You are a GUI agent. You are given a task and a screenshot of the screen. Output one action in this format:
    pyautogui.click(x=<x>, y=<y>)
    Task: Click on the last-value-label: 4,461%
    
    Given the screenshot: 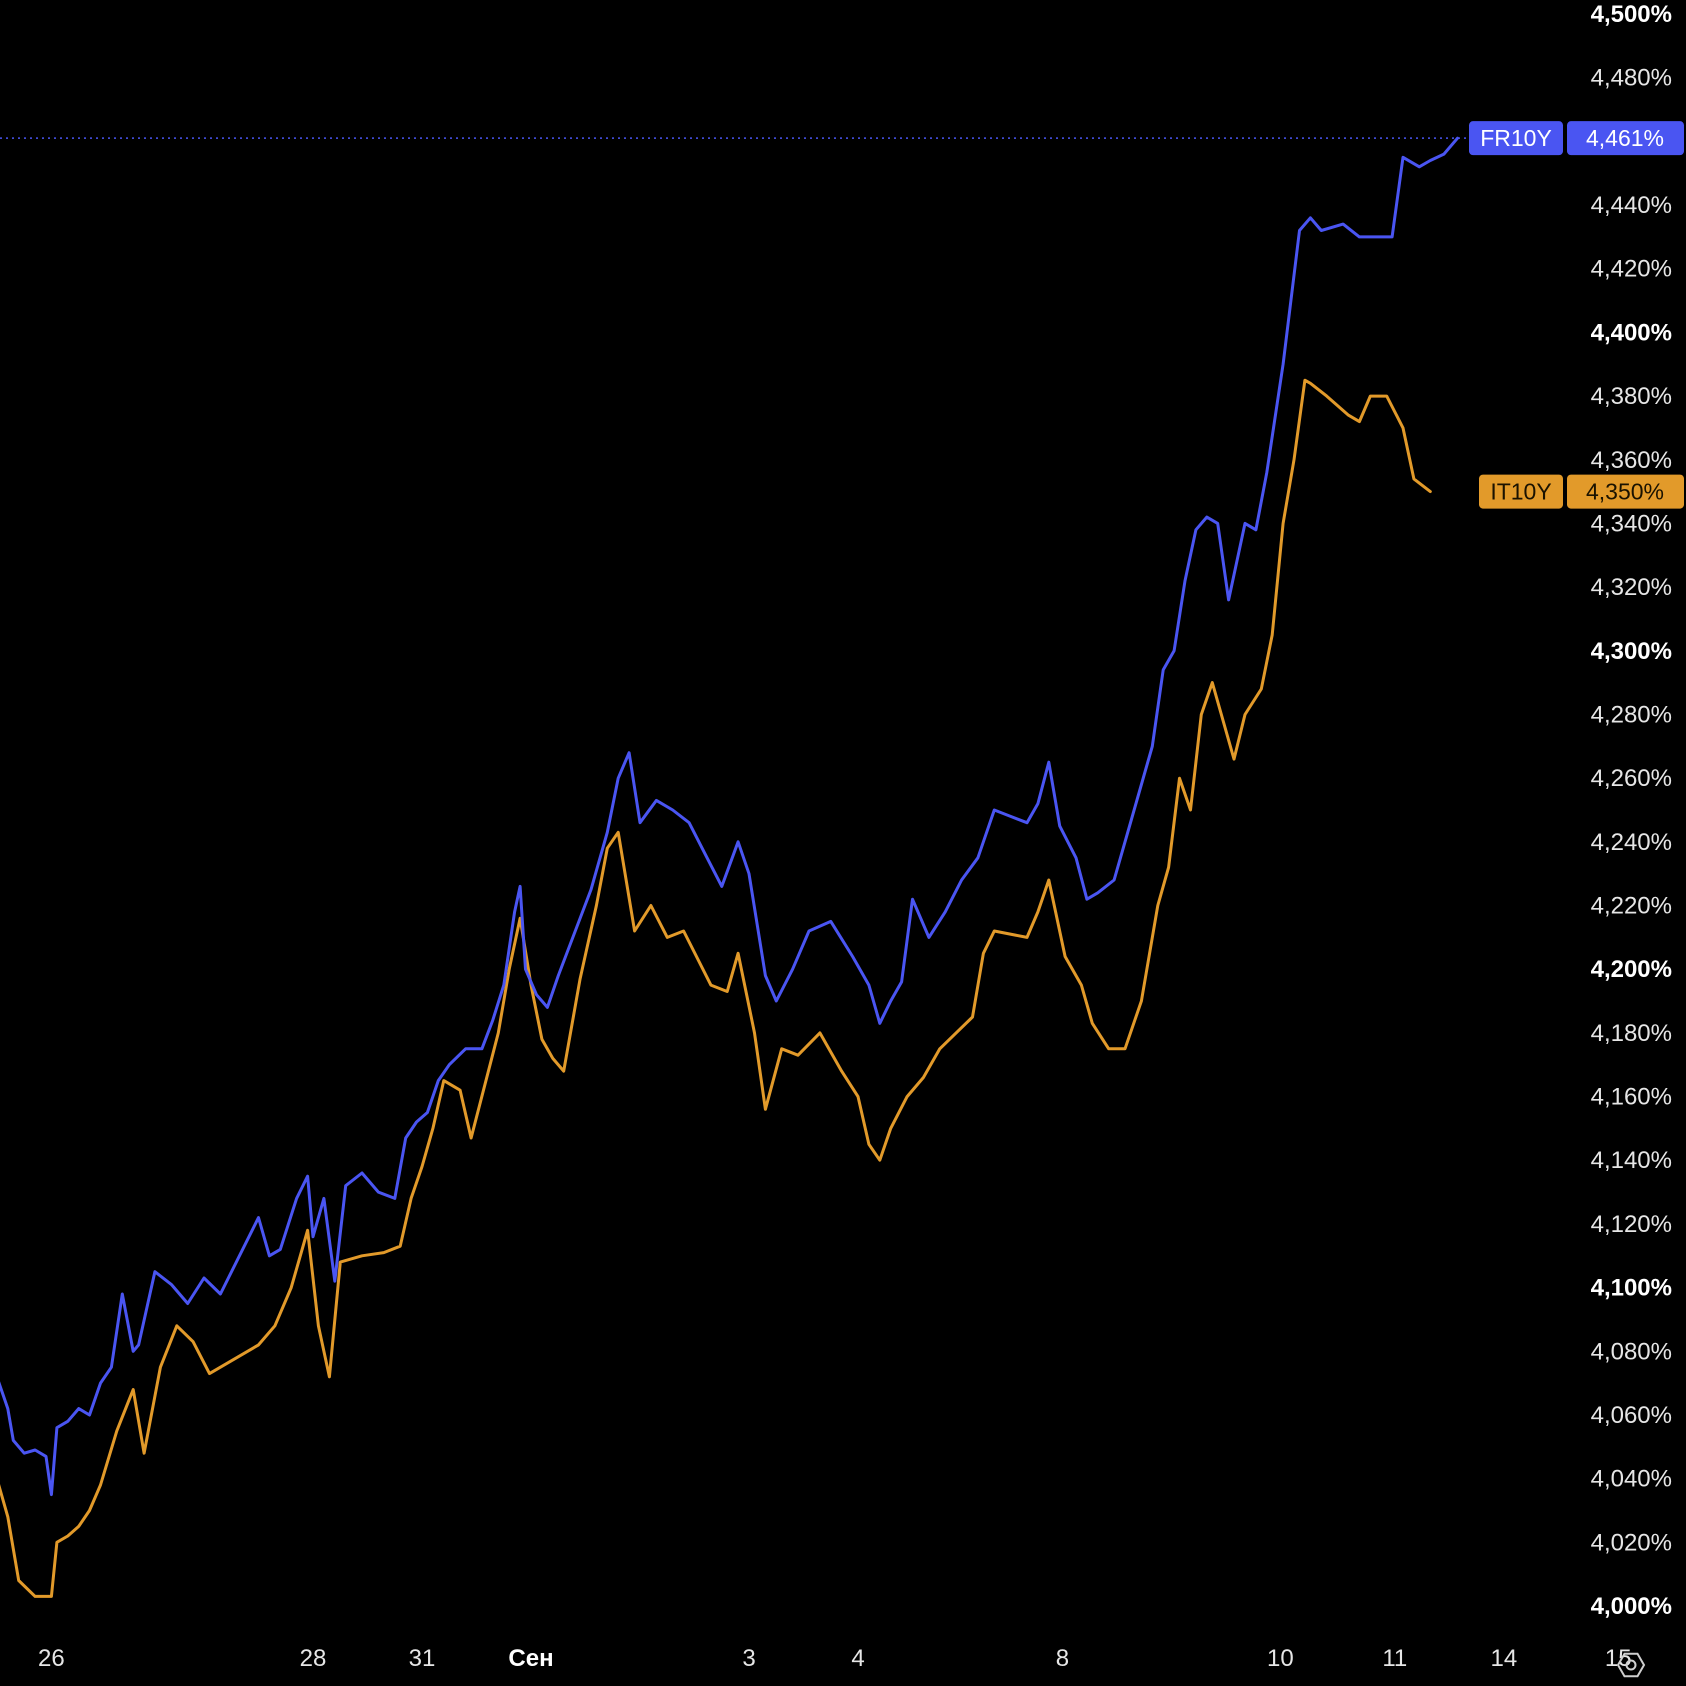 What is the action you would take?
    pyautogui.click(x=1625, y=138)
    